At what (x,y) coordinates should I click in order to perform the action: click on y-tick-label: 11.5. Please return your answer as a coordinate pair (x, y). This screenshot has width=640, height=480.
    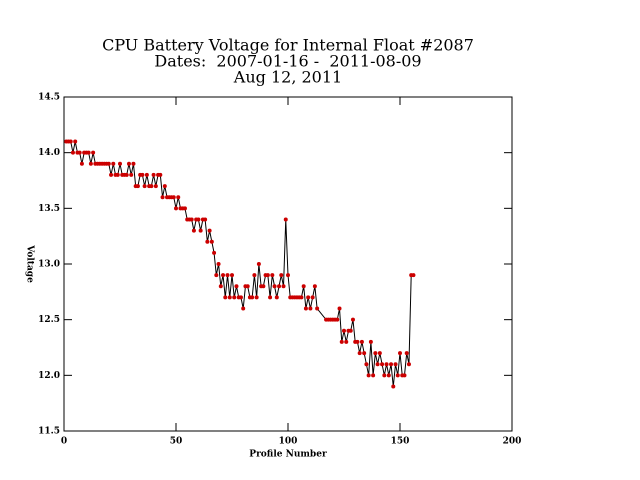
    Looking at the image, I should click on (49, 432).